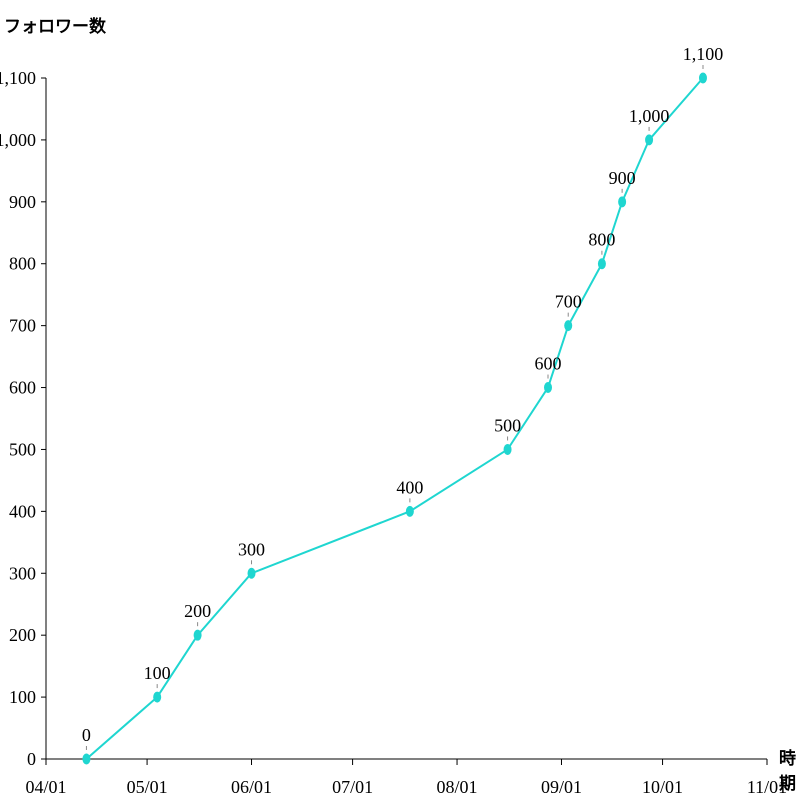  Describe the element at coordinates (22, 573) in the screenshot. I see `y-tick-label: 300` at that location.